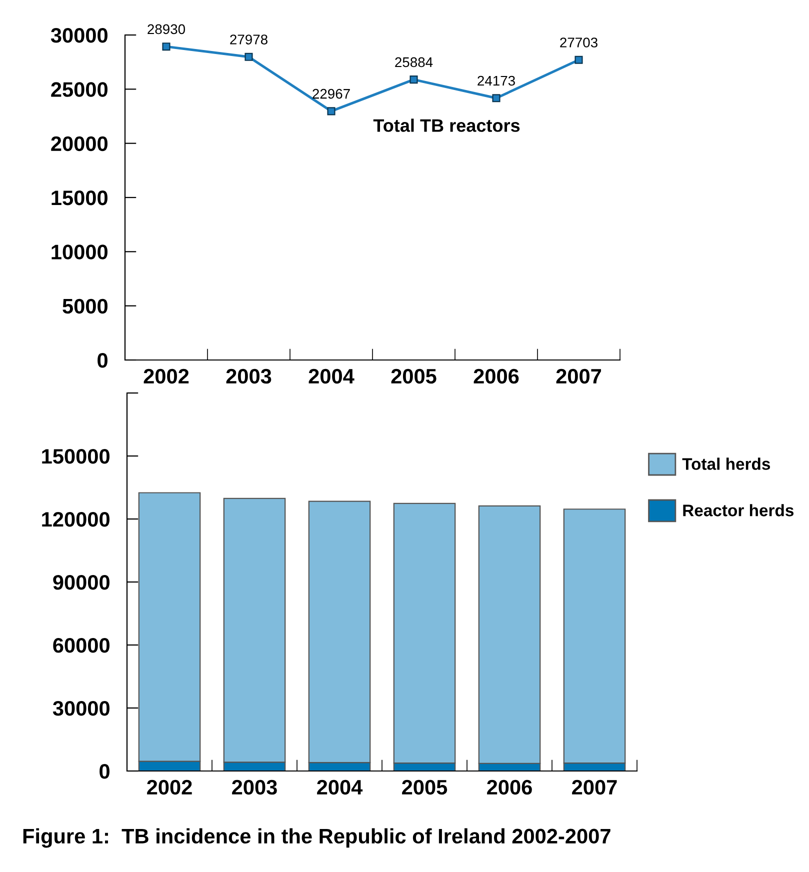 The image size is (809, 872). Describe the element at coordinates (249, 39) in the screenshot. I see `data-label: 27978` at that location.